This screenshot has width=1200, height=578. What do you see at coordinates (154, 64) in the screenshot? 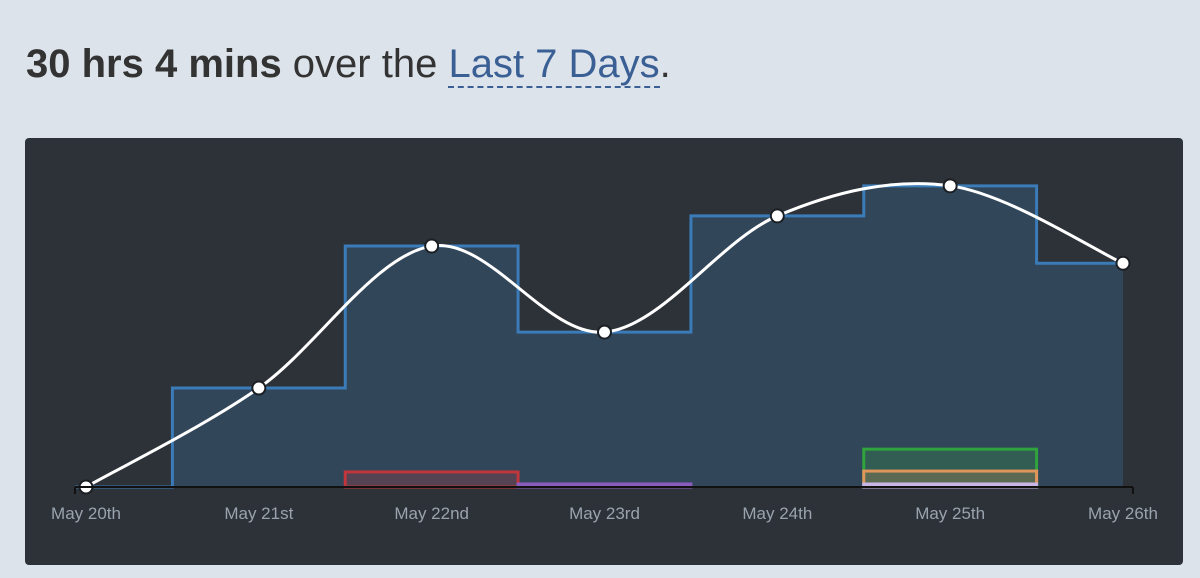
I see `total-time: 30 hrs 4 mins` at bounding box center [154, 64].